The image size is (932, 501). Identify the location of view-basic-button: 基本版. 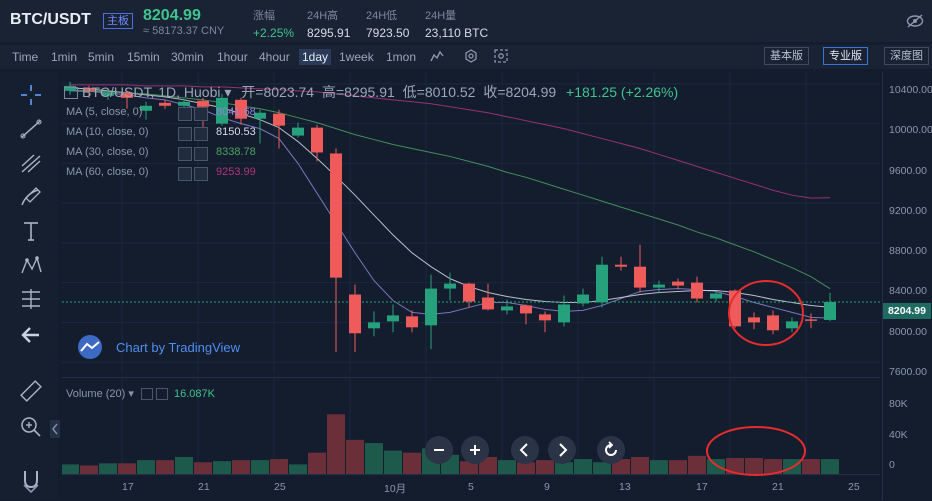
(786, 56).